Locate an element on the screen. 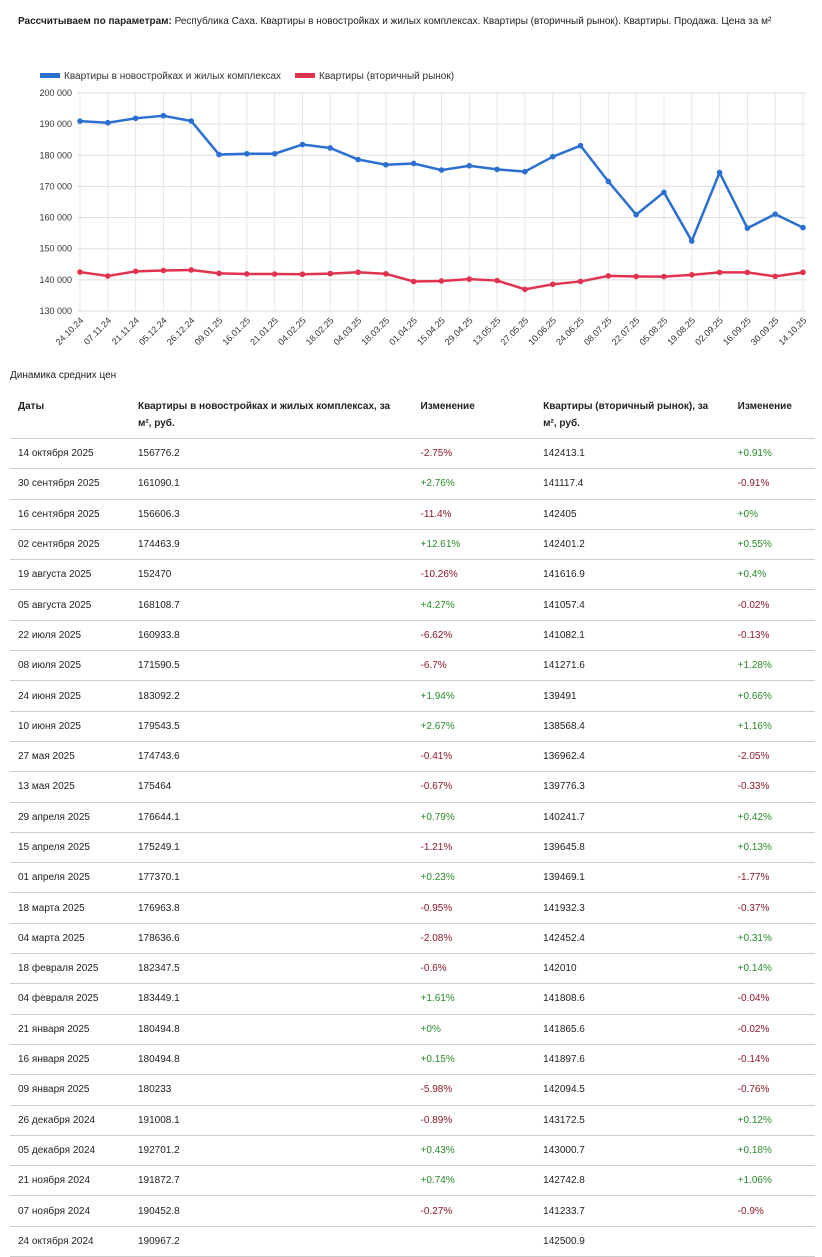 The height and width of the screenshot is (1257, 822). table-cell: 07 ноября 2024 is located at coordinates (70, 1211).